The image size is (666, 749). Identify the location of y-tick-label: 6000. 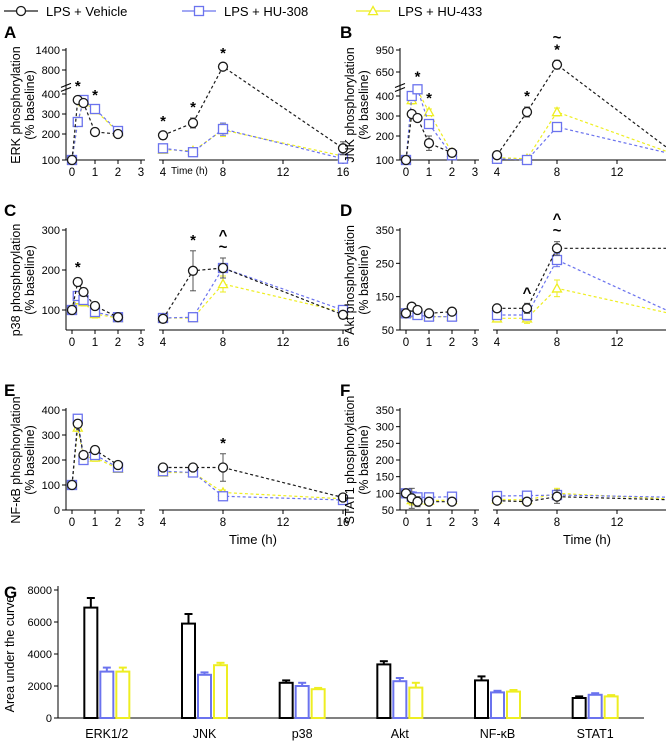
(40, 623).